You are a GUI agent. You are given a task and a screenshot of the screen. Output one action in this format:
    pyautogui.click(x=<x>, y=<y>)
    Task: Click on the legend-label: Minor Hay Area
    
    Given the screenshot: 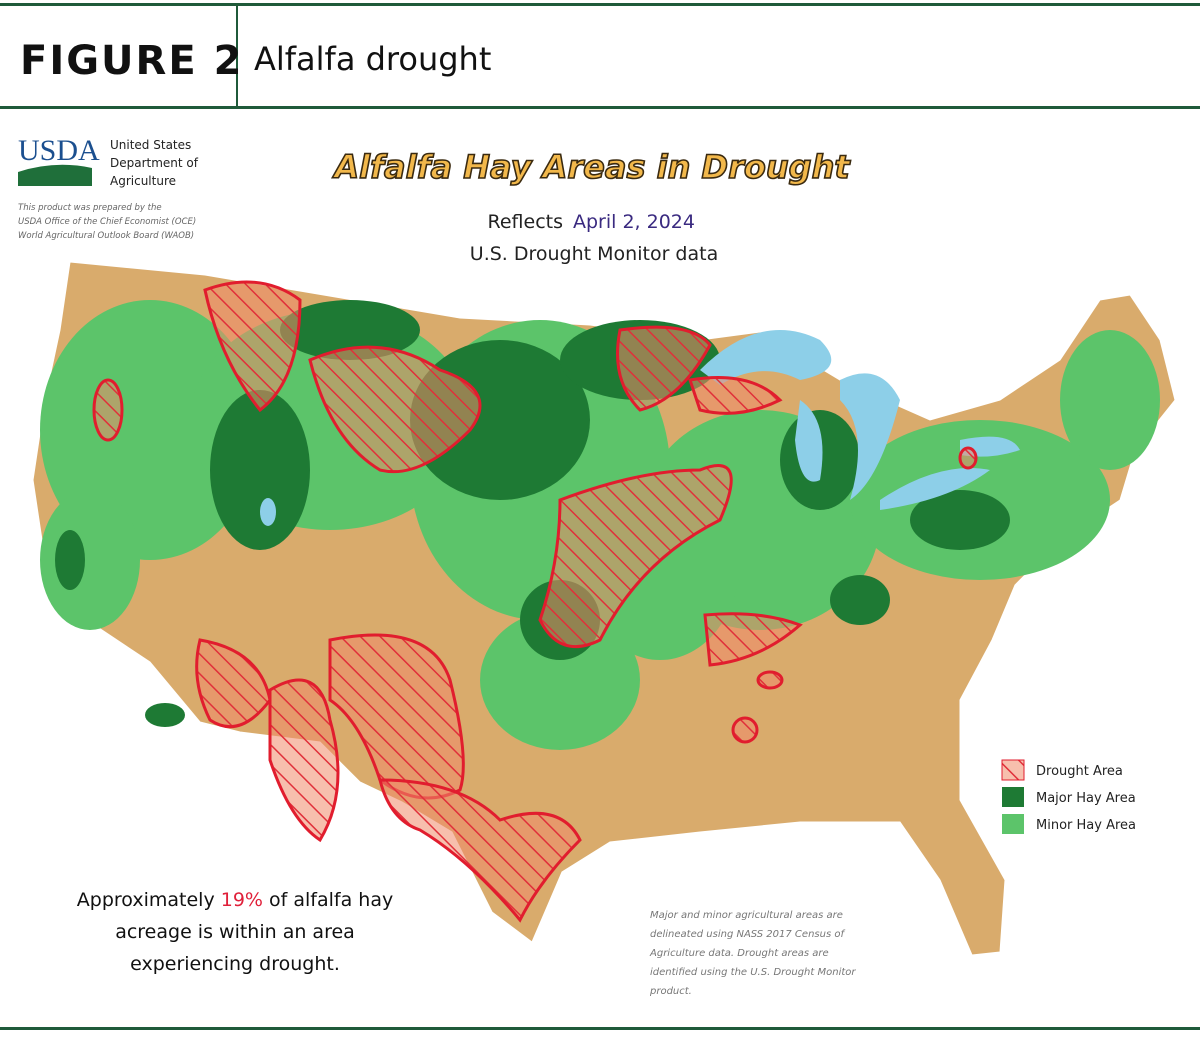 What is the action you would take?
    pyautogui.click(x=1086, y=825)
    